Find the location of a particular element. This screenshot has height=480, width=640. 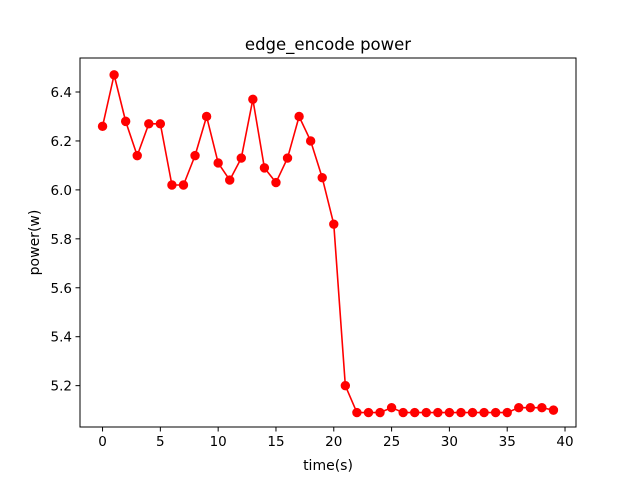

y-tick-label: 5.2 is located at coordinates (61, 387).